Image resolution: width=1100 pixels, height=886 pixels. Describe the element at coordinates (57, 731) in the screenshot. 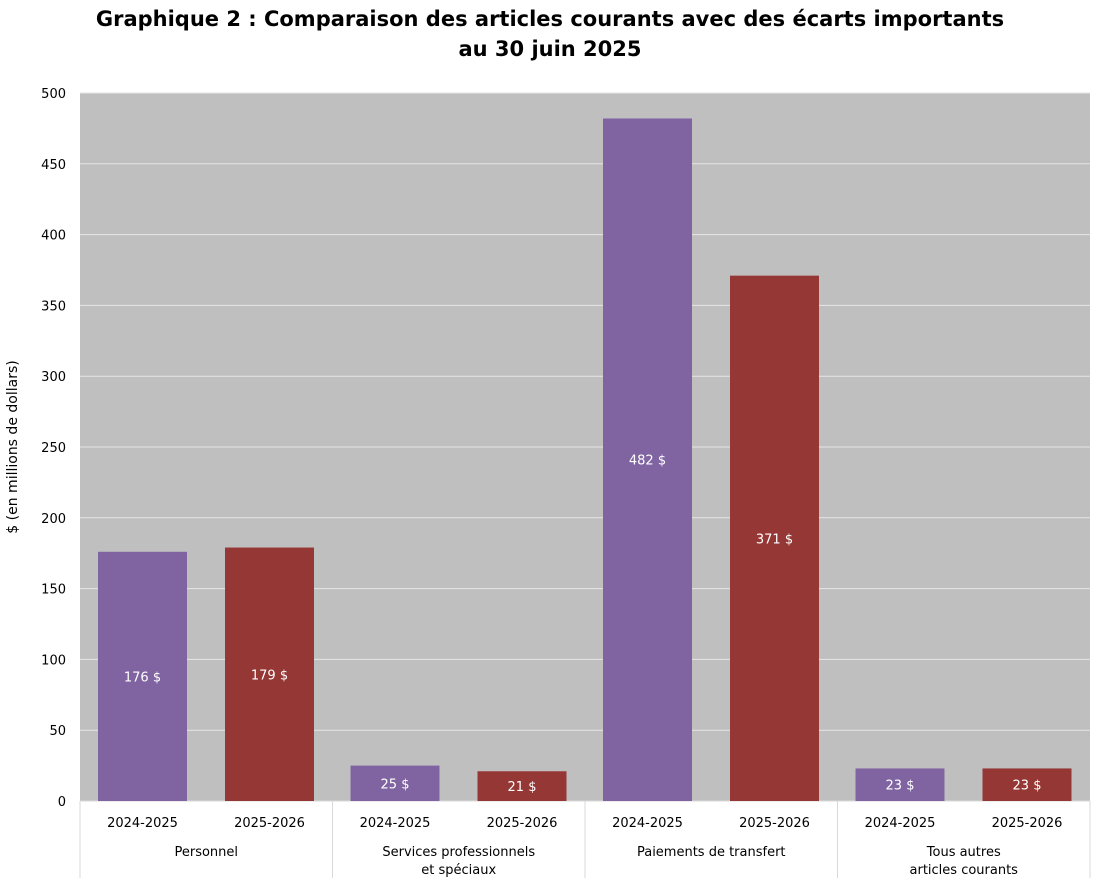

I see `y-tick-label: 50` at that location.